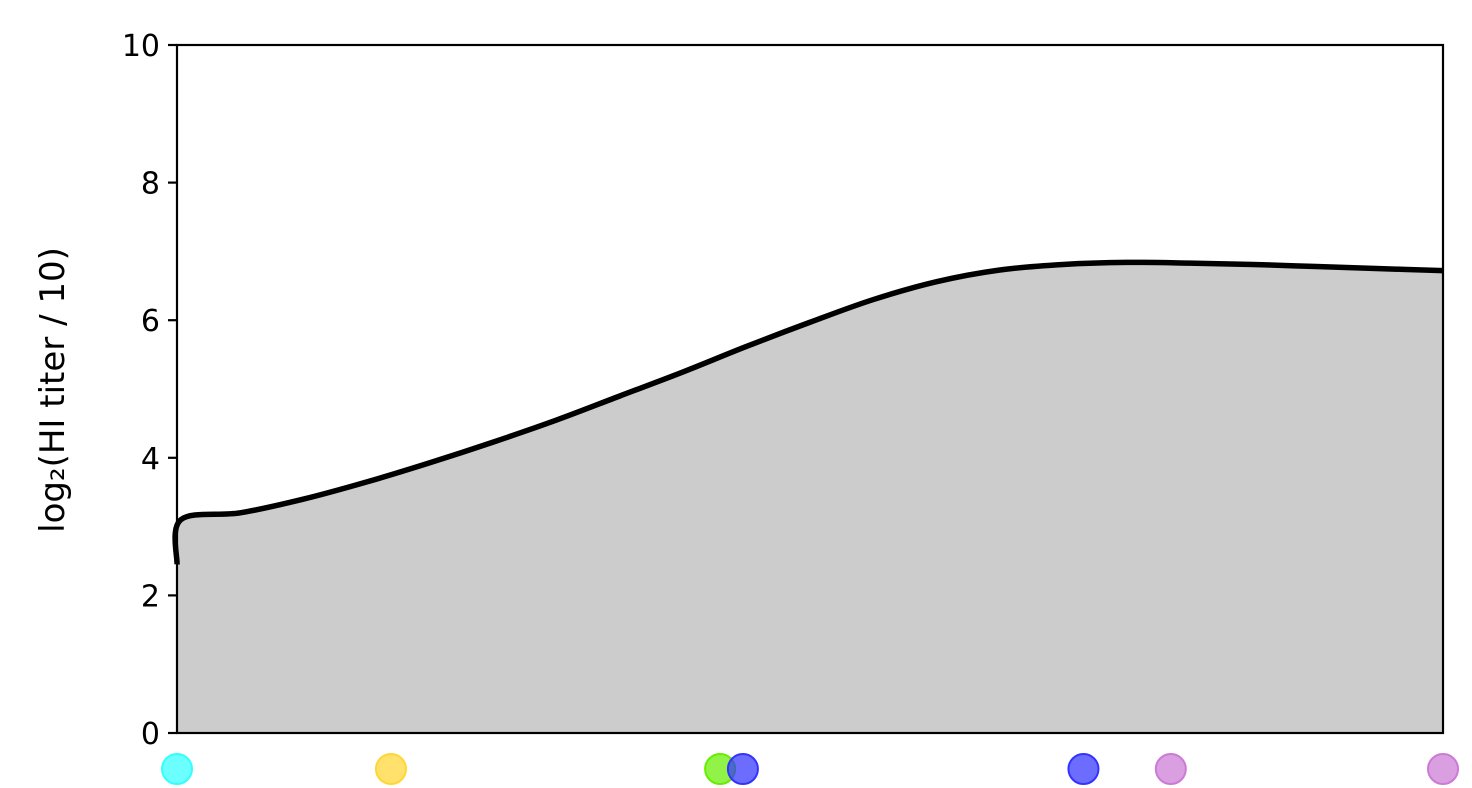 Image resolution: width=1472 pixels, height=788 pixels. I want to click on strain-markers, so click(810, 769).